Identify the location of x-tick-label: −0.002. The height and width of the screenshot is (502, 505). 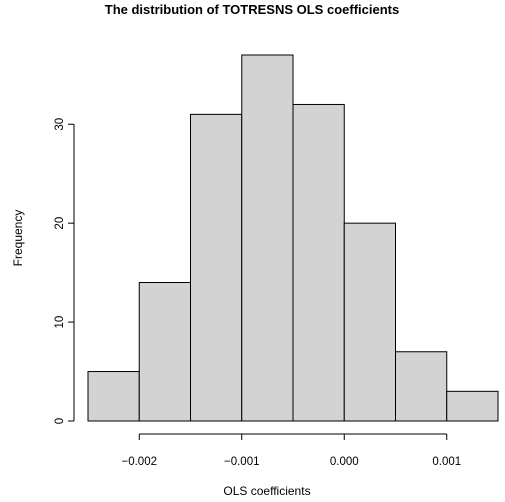
(140, 462).